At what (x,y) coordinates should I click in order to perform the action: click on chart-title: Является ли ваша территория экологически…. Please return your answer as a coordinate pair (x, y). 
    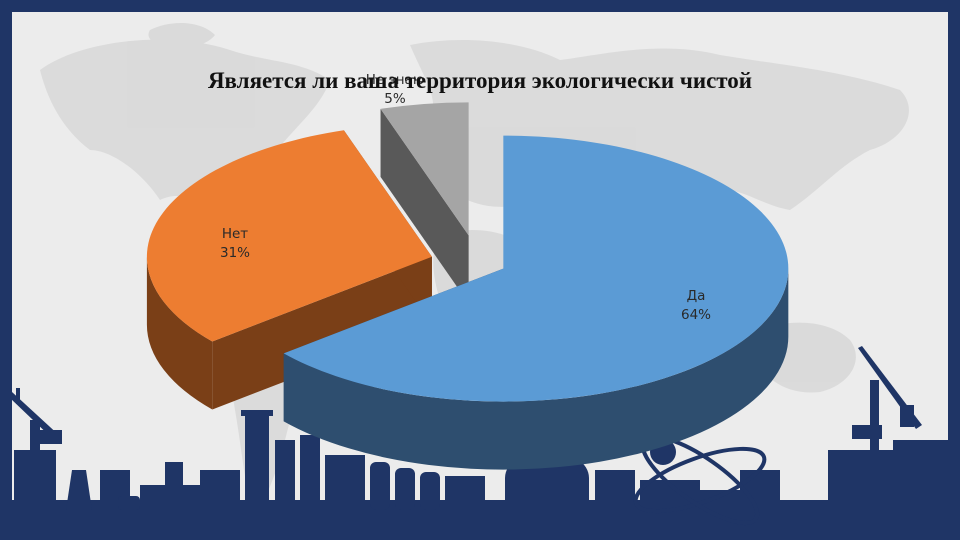
    Looking at the image, I should click on (480, 80).